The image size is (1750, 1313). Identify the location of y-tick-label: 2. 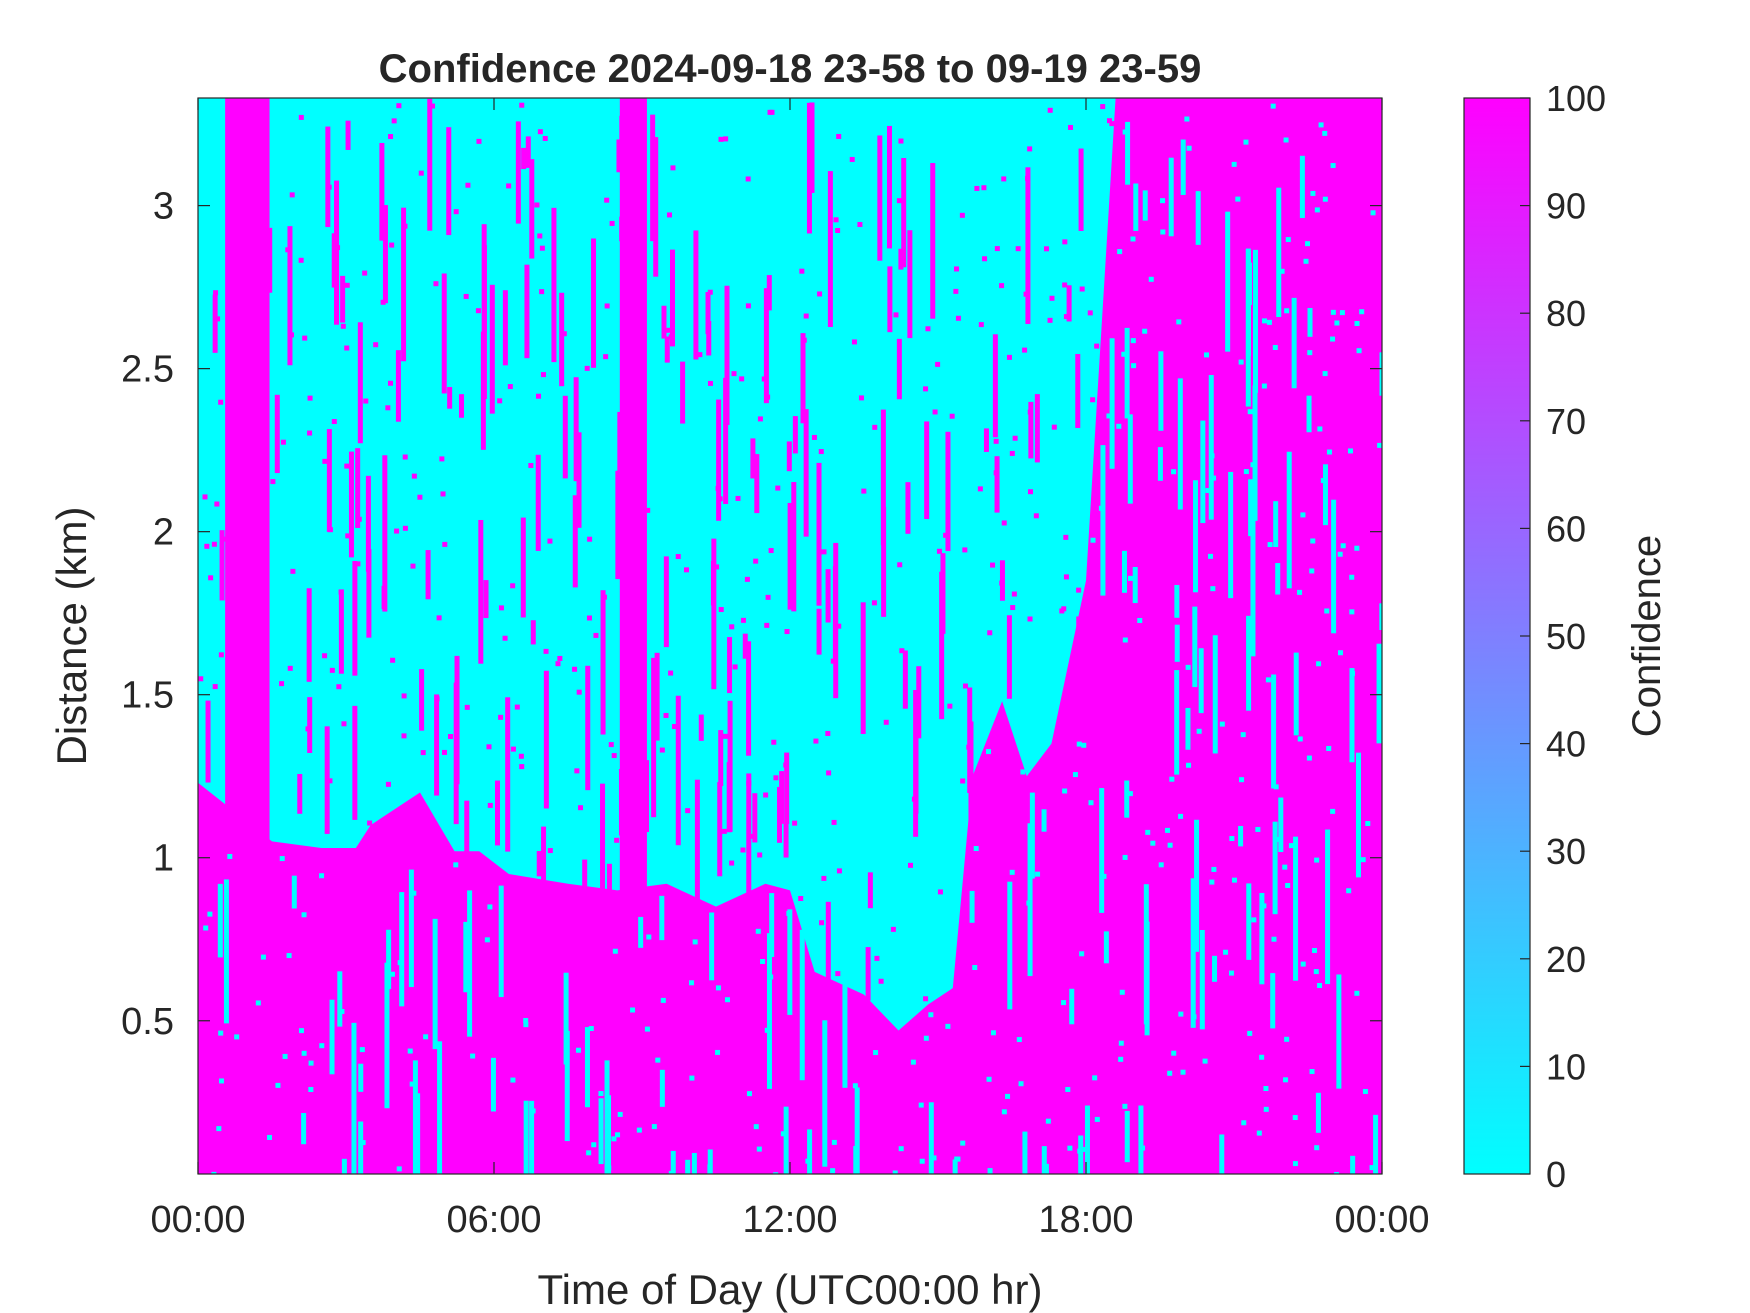
(163, 533).